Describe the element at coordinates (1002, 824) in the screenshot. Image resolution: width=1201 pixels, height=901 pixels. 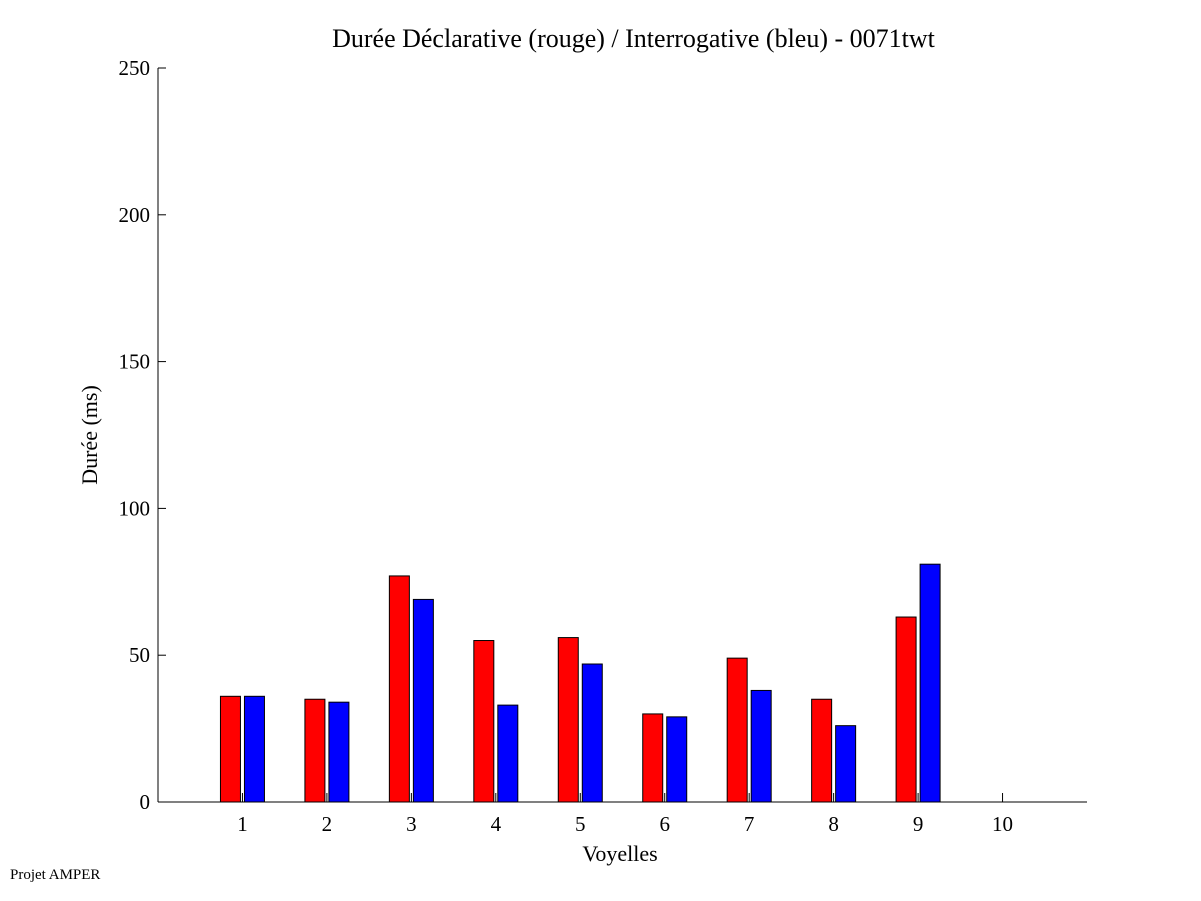
I see `x-tick-label: 10` at that location.